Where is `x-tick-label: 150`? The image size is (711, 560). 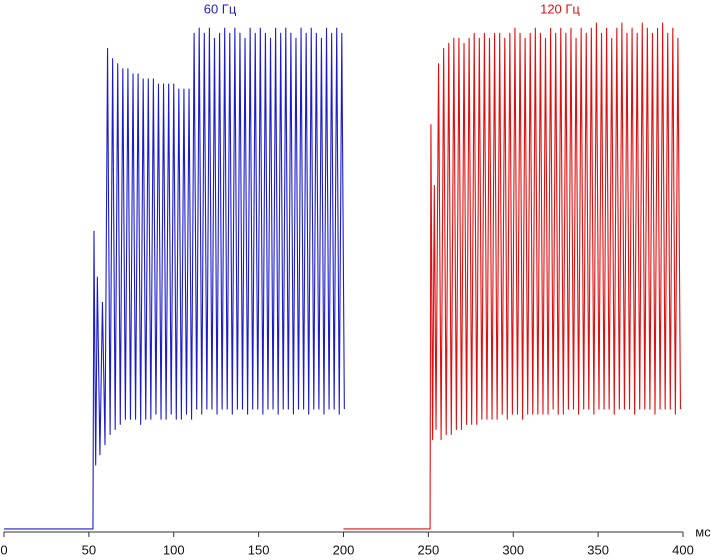
x-tick-label: 150 is located at coordinates (259, 549).